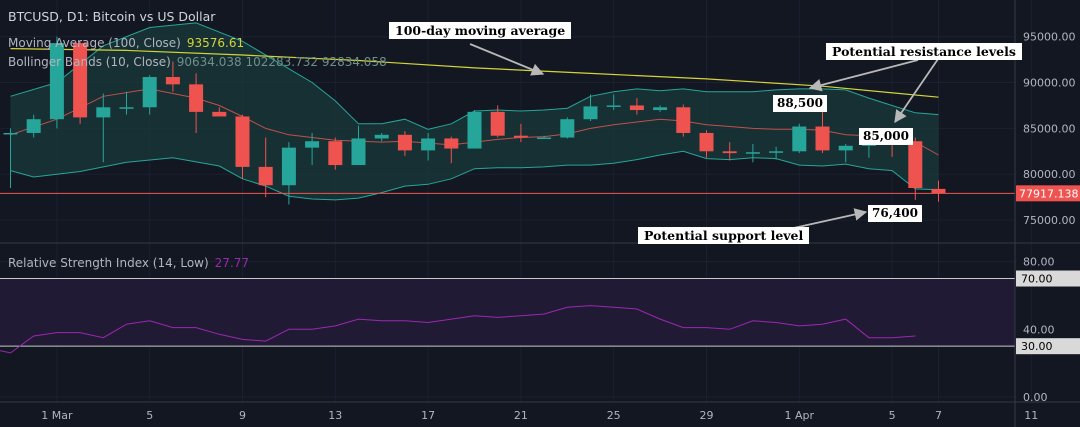  What do you see at coordinates (800, 415) in the screenshot?
I see `time-tick-label: 1 Apr` at bounding box center [800, 415].